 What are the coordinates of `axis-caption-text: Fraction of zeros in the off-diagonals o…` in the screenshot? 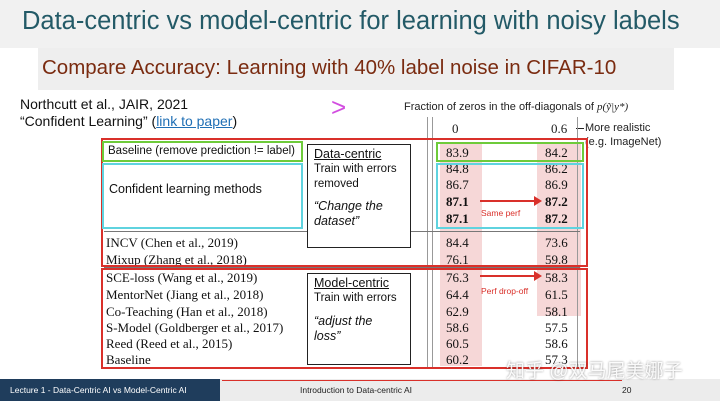 It's located at (499, 107).